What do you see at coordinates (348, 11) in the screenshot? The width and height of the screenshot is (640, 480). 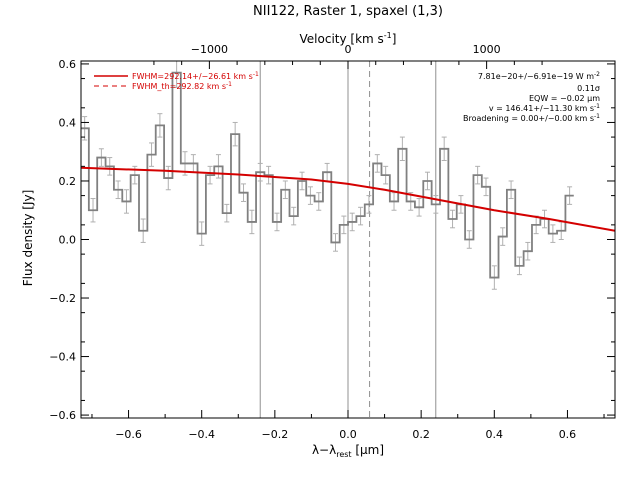 I see `chart-title: NII122, Raster 1, spaxel (1,3)` at bounding box center [348, 11].